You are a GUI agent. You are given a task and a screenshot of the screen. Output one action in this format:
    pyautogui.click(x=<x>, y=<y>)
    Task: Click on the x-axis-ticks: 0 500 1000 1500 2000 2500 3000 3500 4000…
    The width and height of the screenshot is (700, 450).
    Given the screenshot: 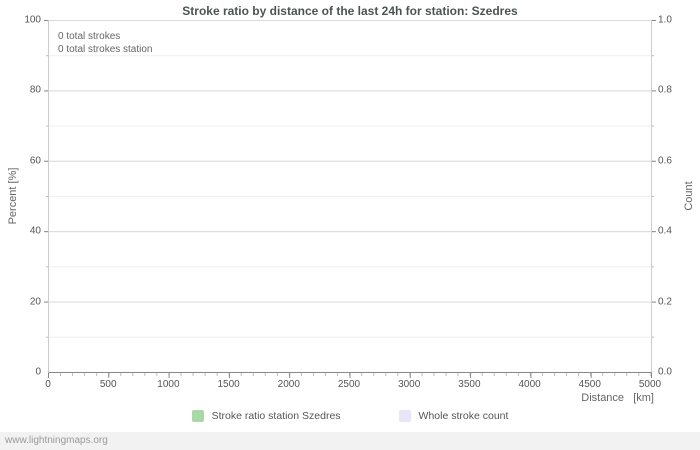 What is the action you would take?
    pyautogui.click(x=353, y=385)
    